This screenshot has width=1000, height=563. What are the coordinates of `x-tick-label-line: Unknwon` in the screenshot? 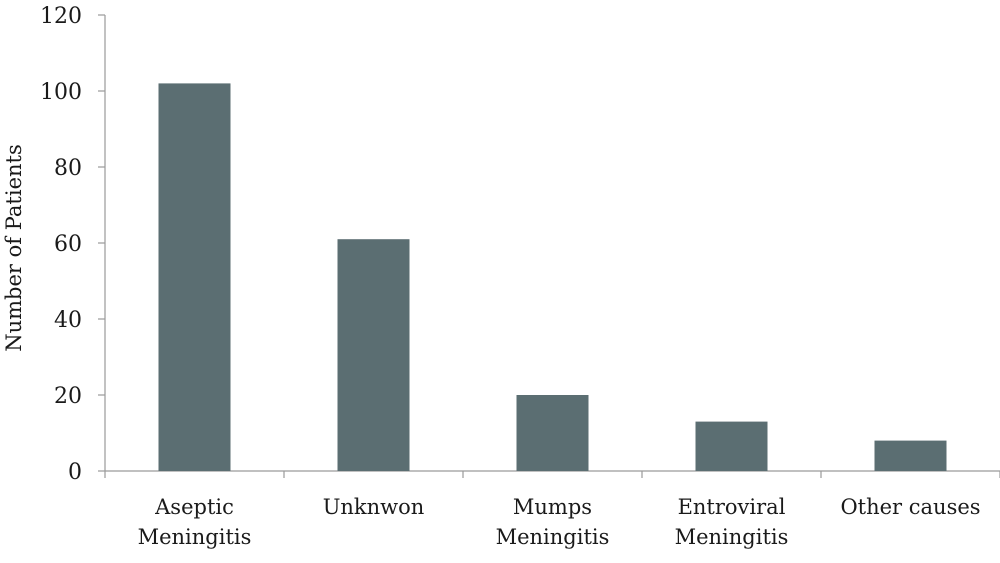 It's located at (374, 507).